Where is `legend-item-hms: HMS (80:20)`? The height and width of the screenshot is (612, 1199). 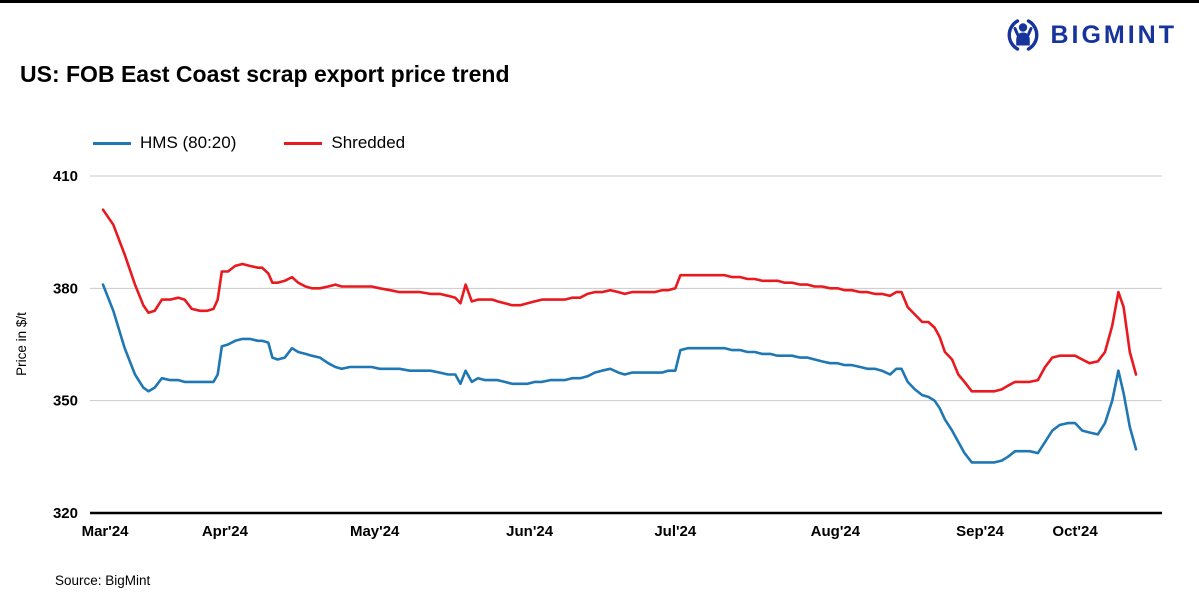
legend-item-hms: HMS (80:20) is located at coordinates (164, 143).